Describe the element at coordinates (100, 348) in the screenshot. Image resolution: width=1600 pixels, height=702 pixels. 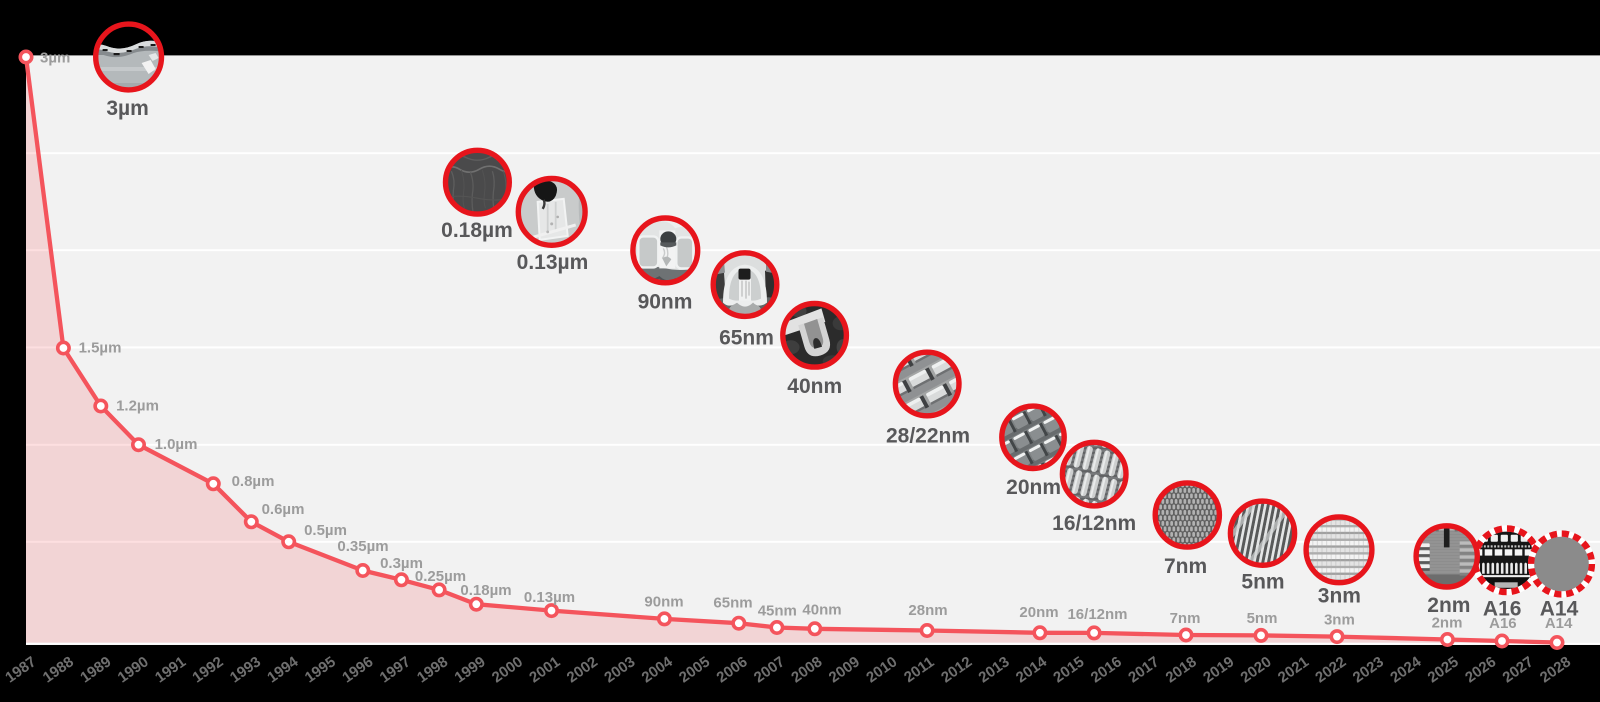
I see `svg-text: 1.5µm` at that location.